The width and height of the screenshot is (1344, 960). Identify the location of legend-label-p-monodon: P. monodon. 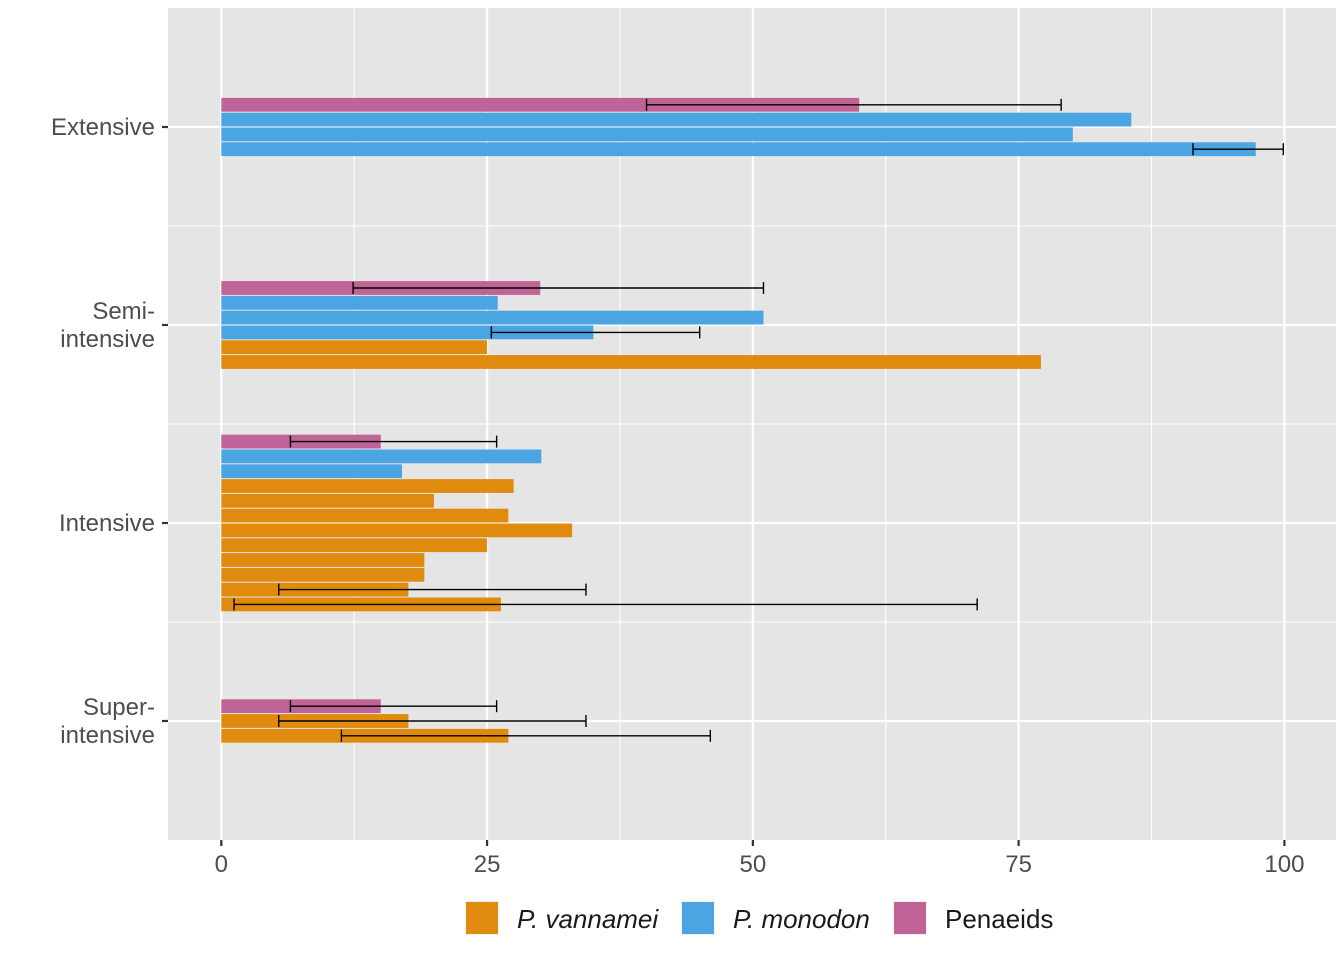
(801, 919).